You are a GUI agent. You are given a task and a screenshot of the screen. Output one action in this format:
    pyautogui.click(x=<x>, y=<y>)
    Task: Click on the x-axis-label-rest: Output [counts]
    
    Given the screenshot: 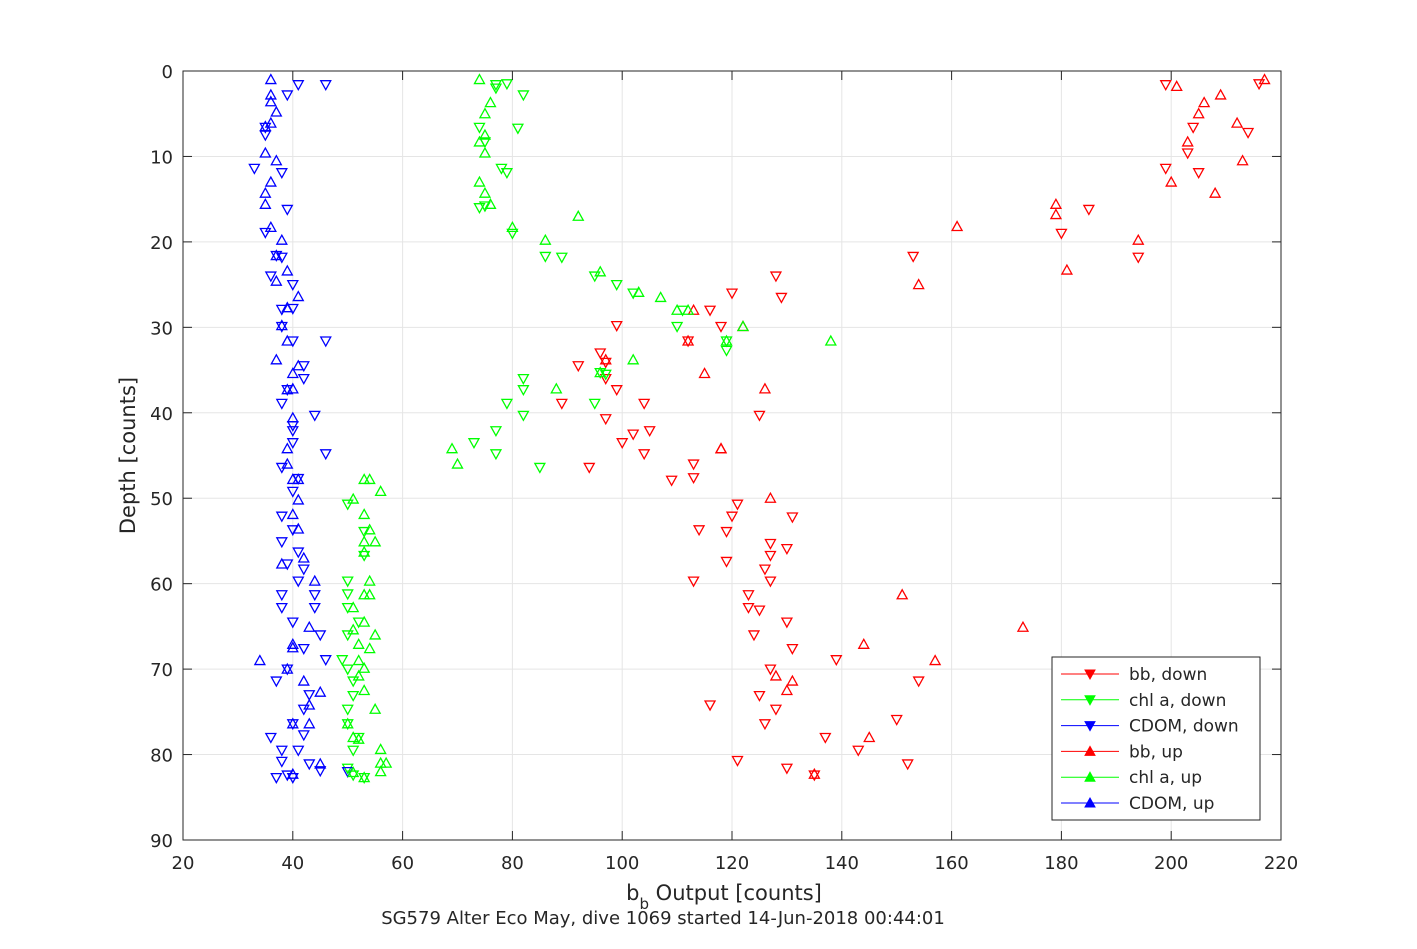 What is the action you would take?
    pyautogui.click(x=735, y=893)
    